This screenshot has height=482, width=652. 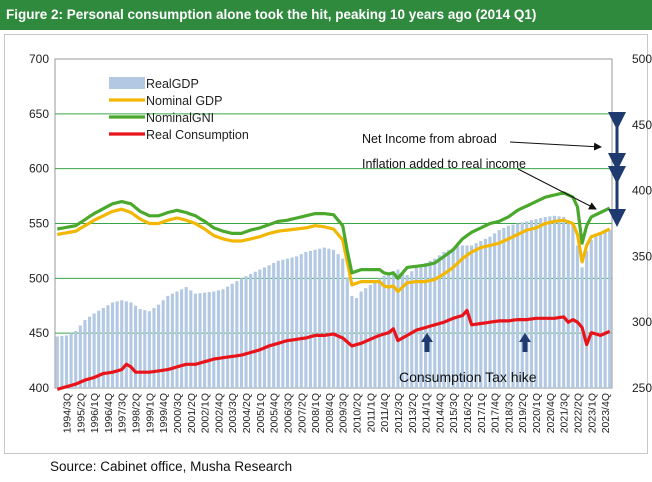 I want to click on y-right-tick-label: 400, so click(x=642, y=191).